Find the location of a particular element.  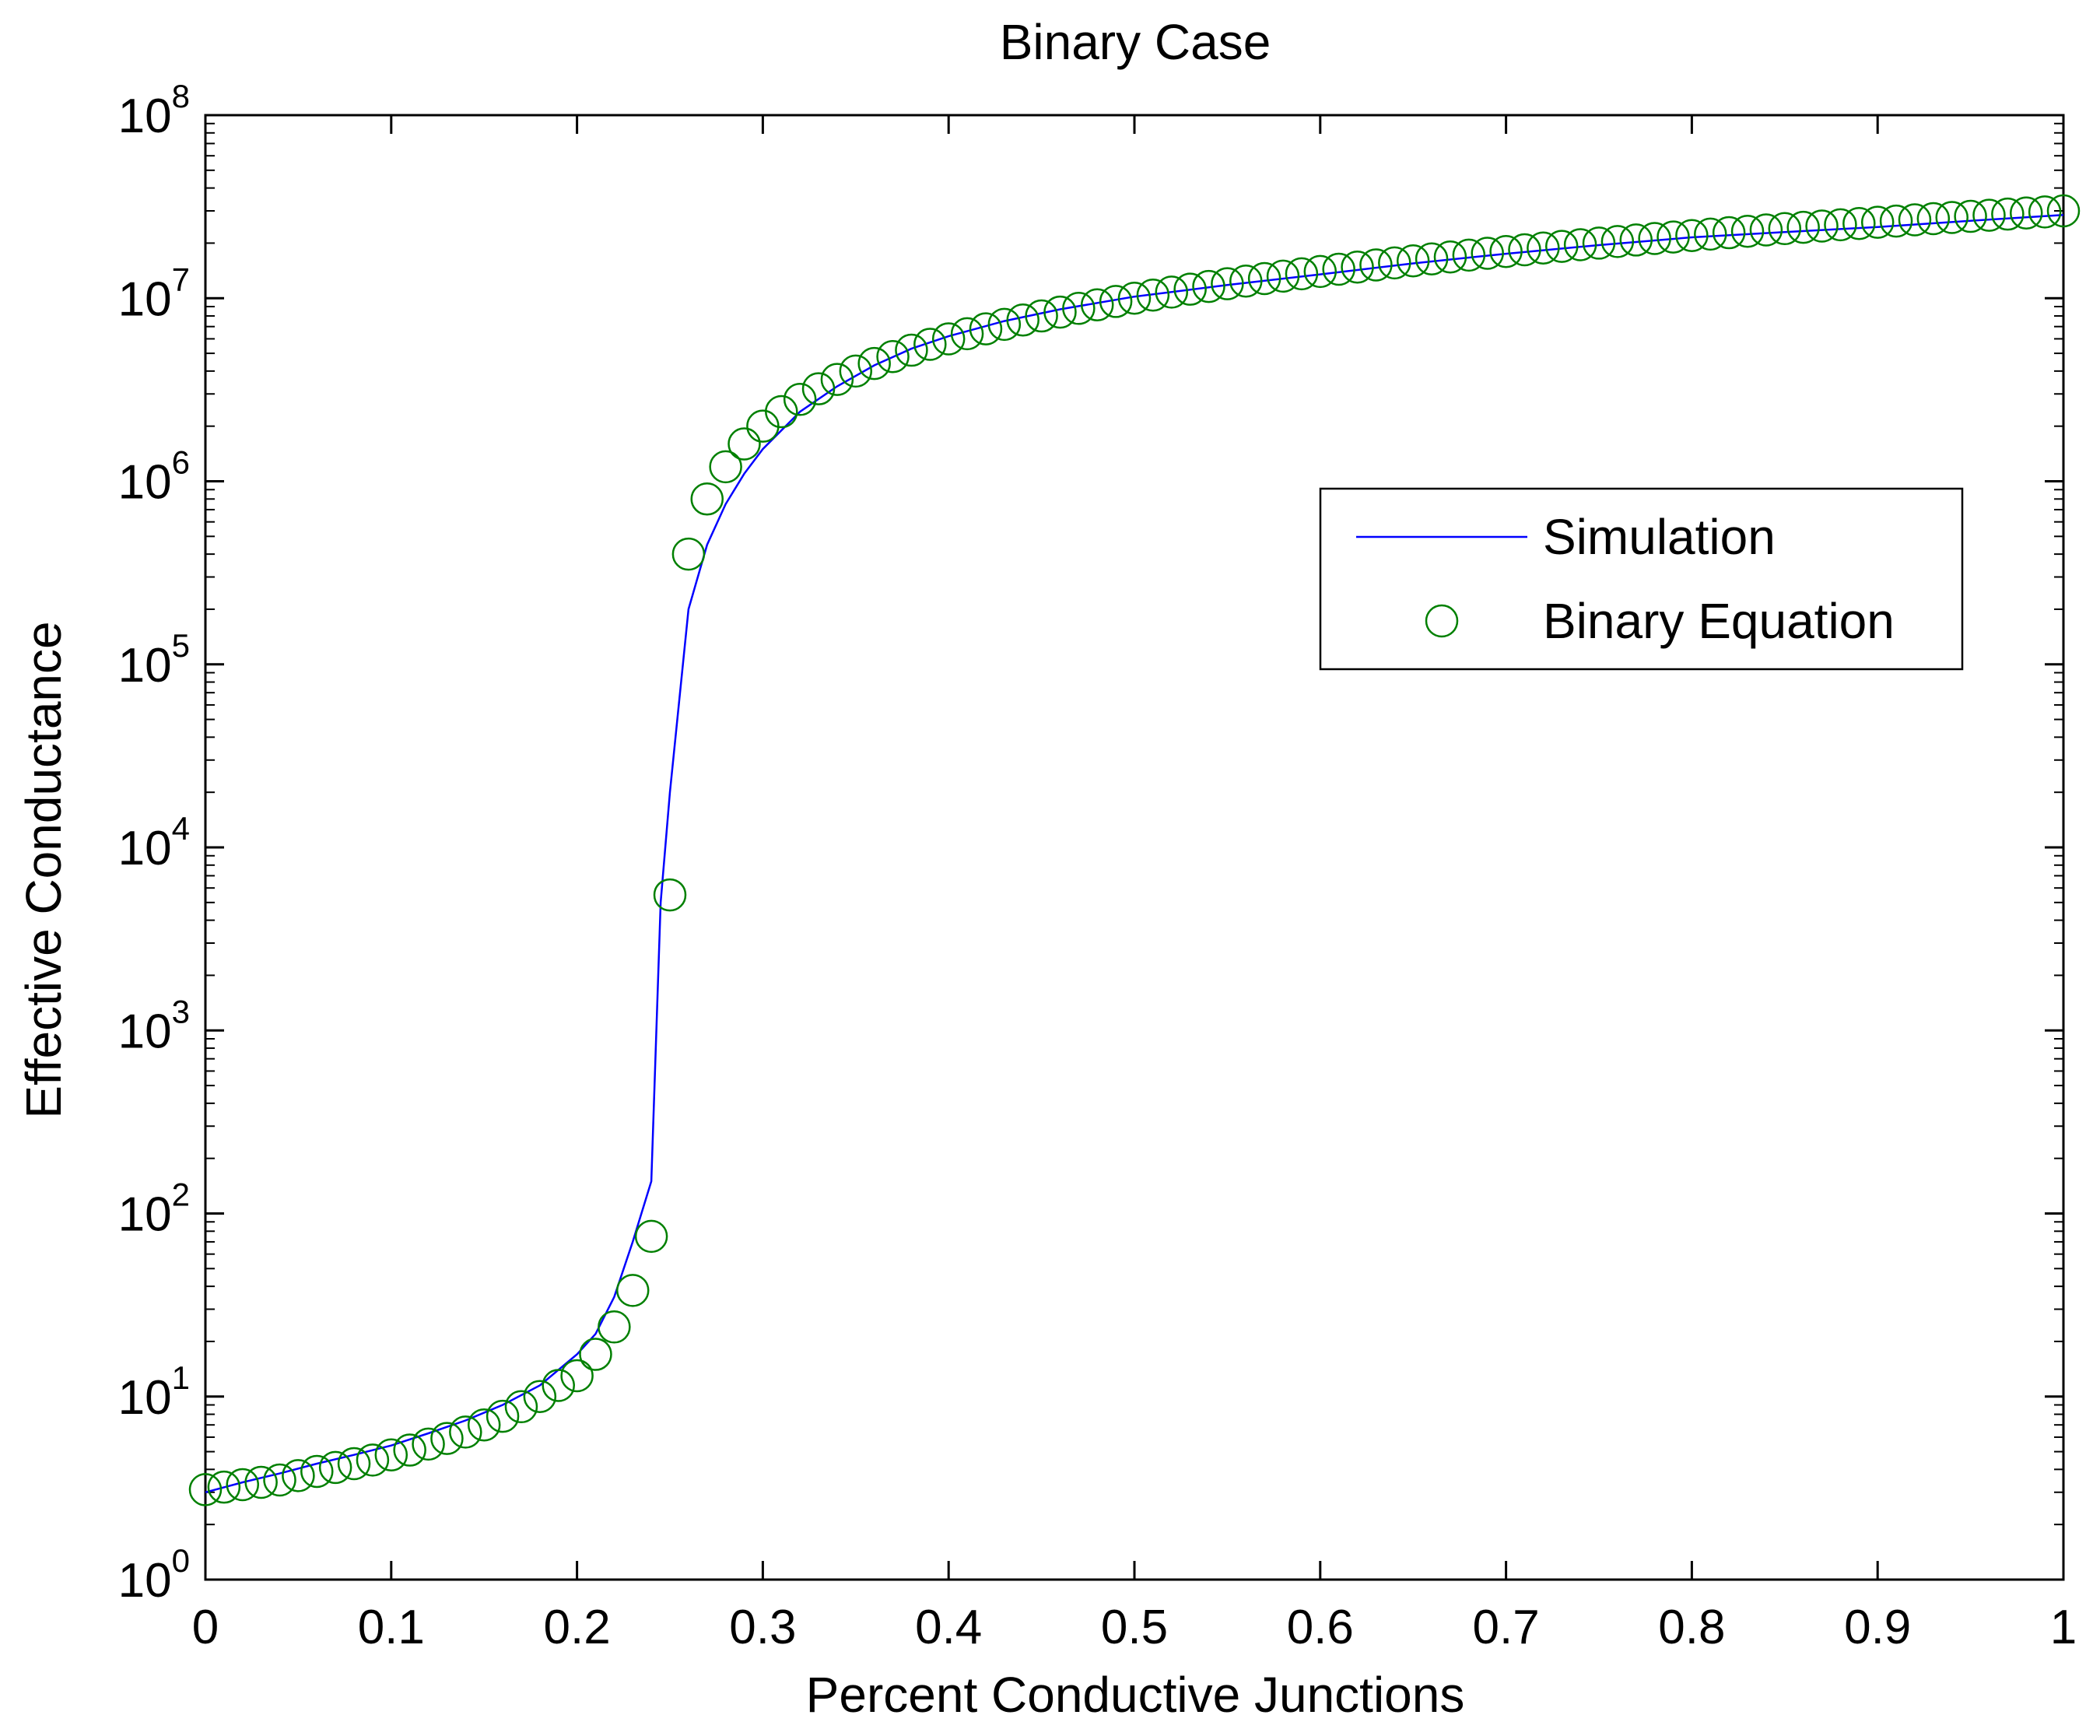

y-tick-label: 10¹ is located at coordinates (154, 1392).